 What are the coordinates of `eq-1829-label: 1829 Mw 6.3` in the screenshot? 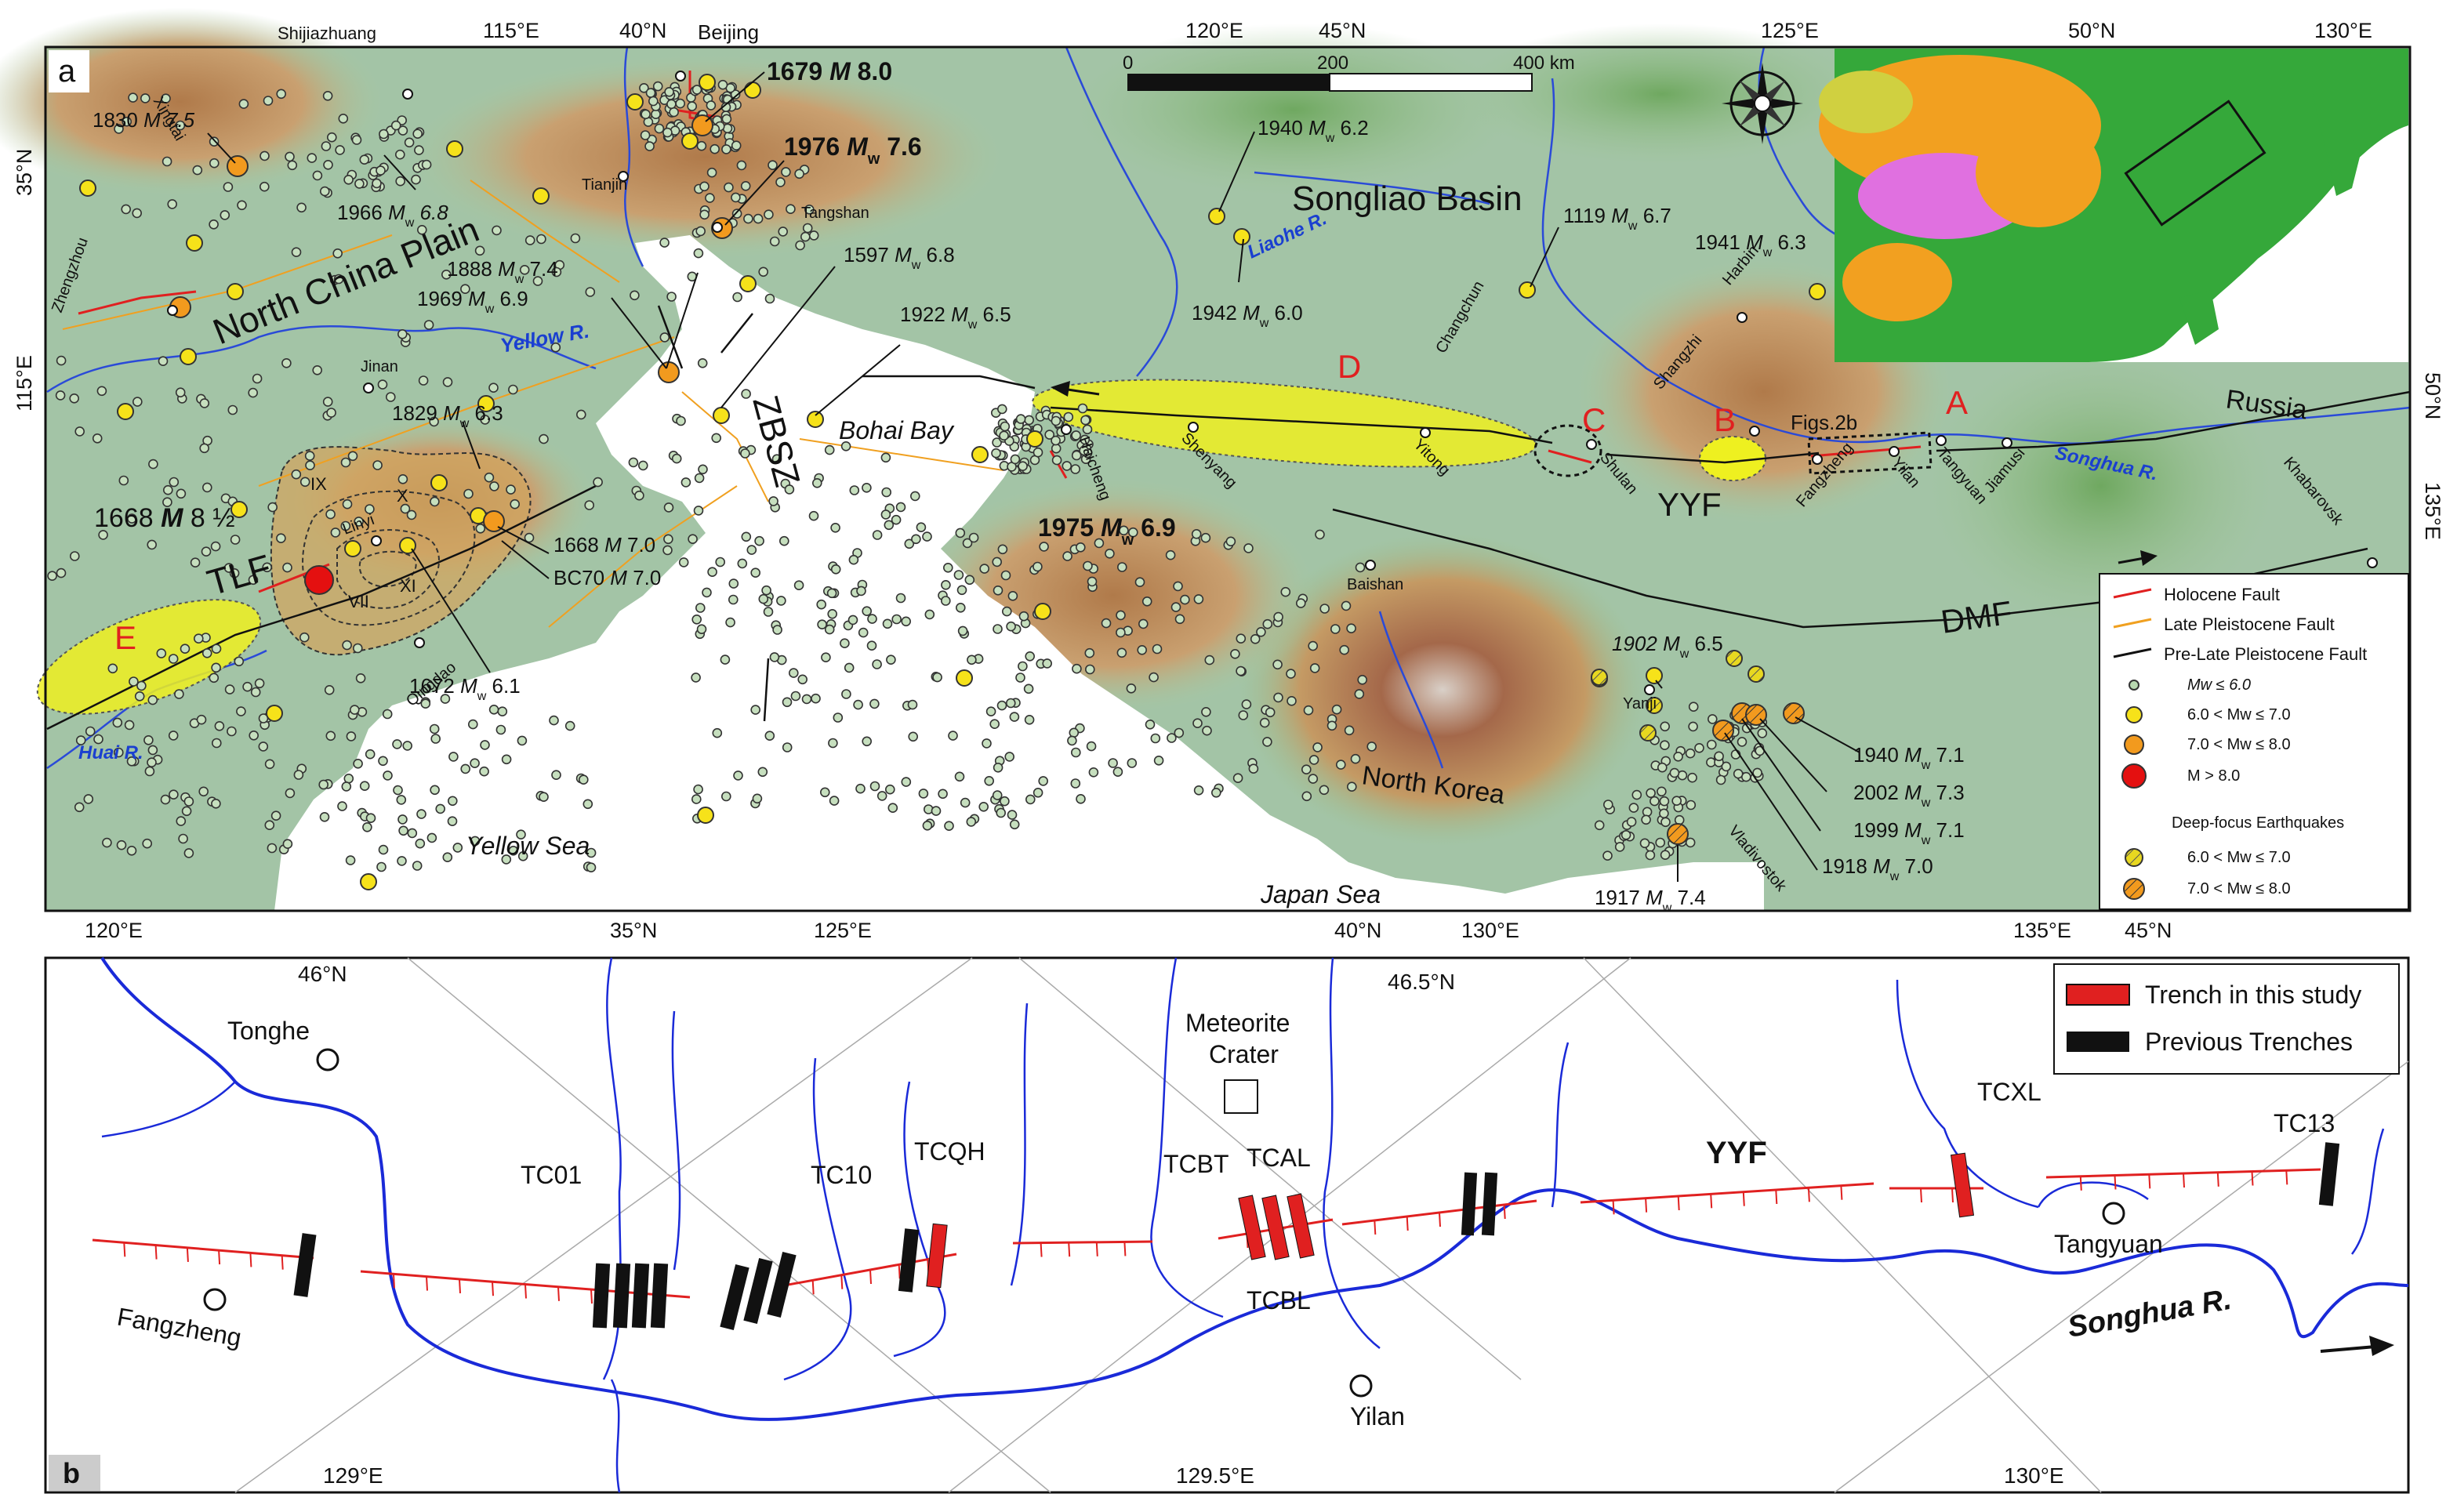 It's located at (447, 415).